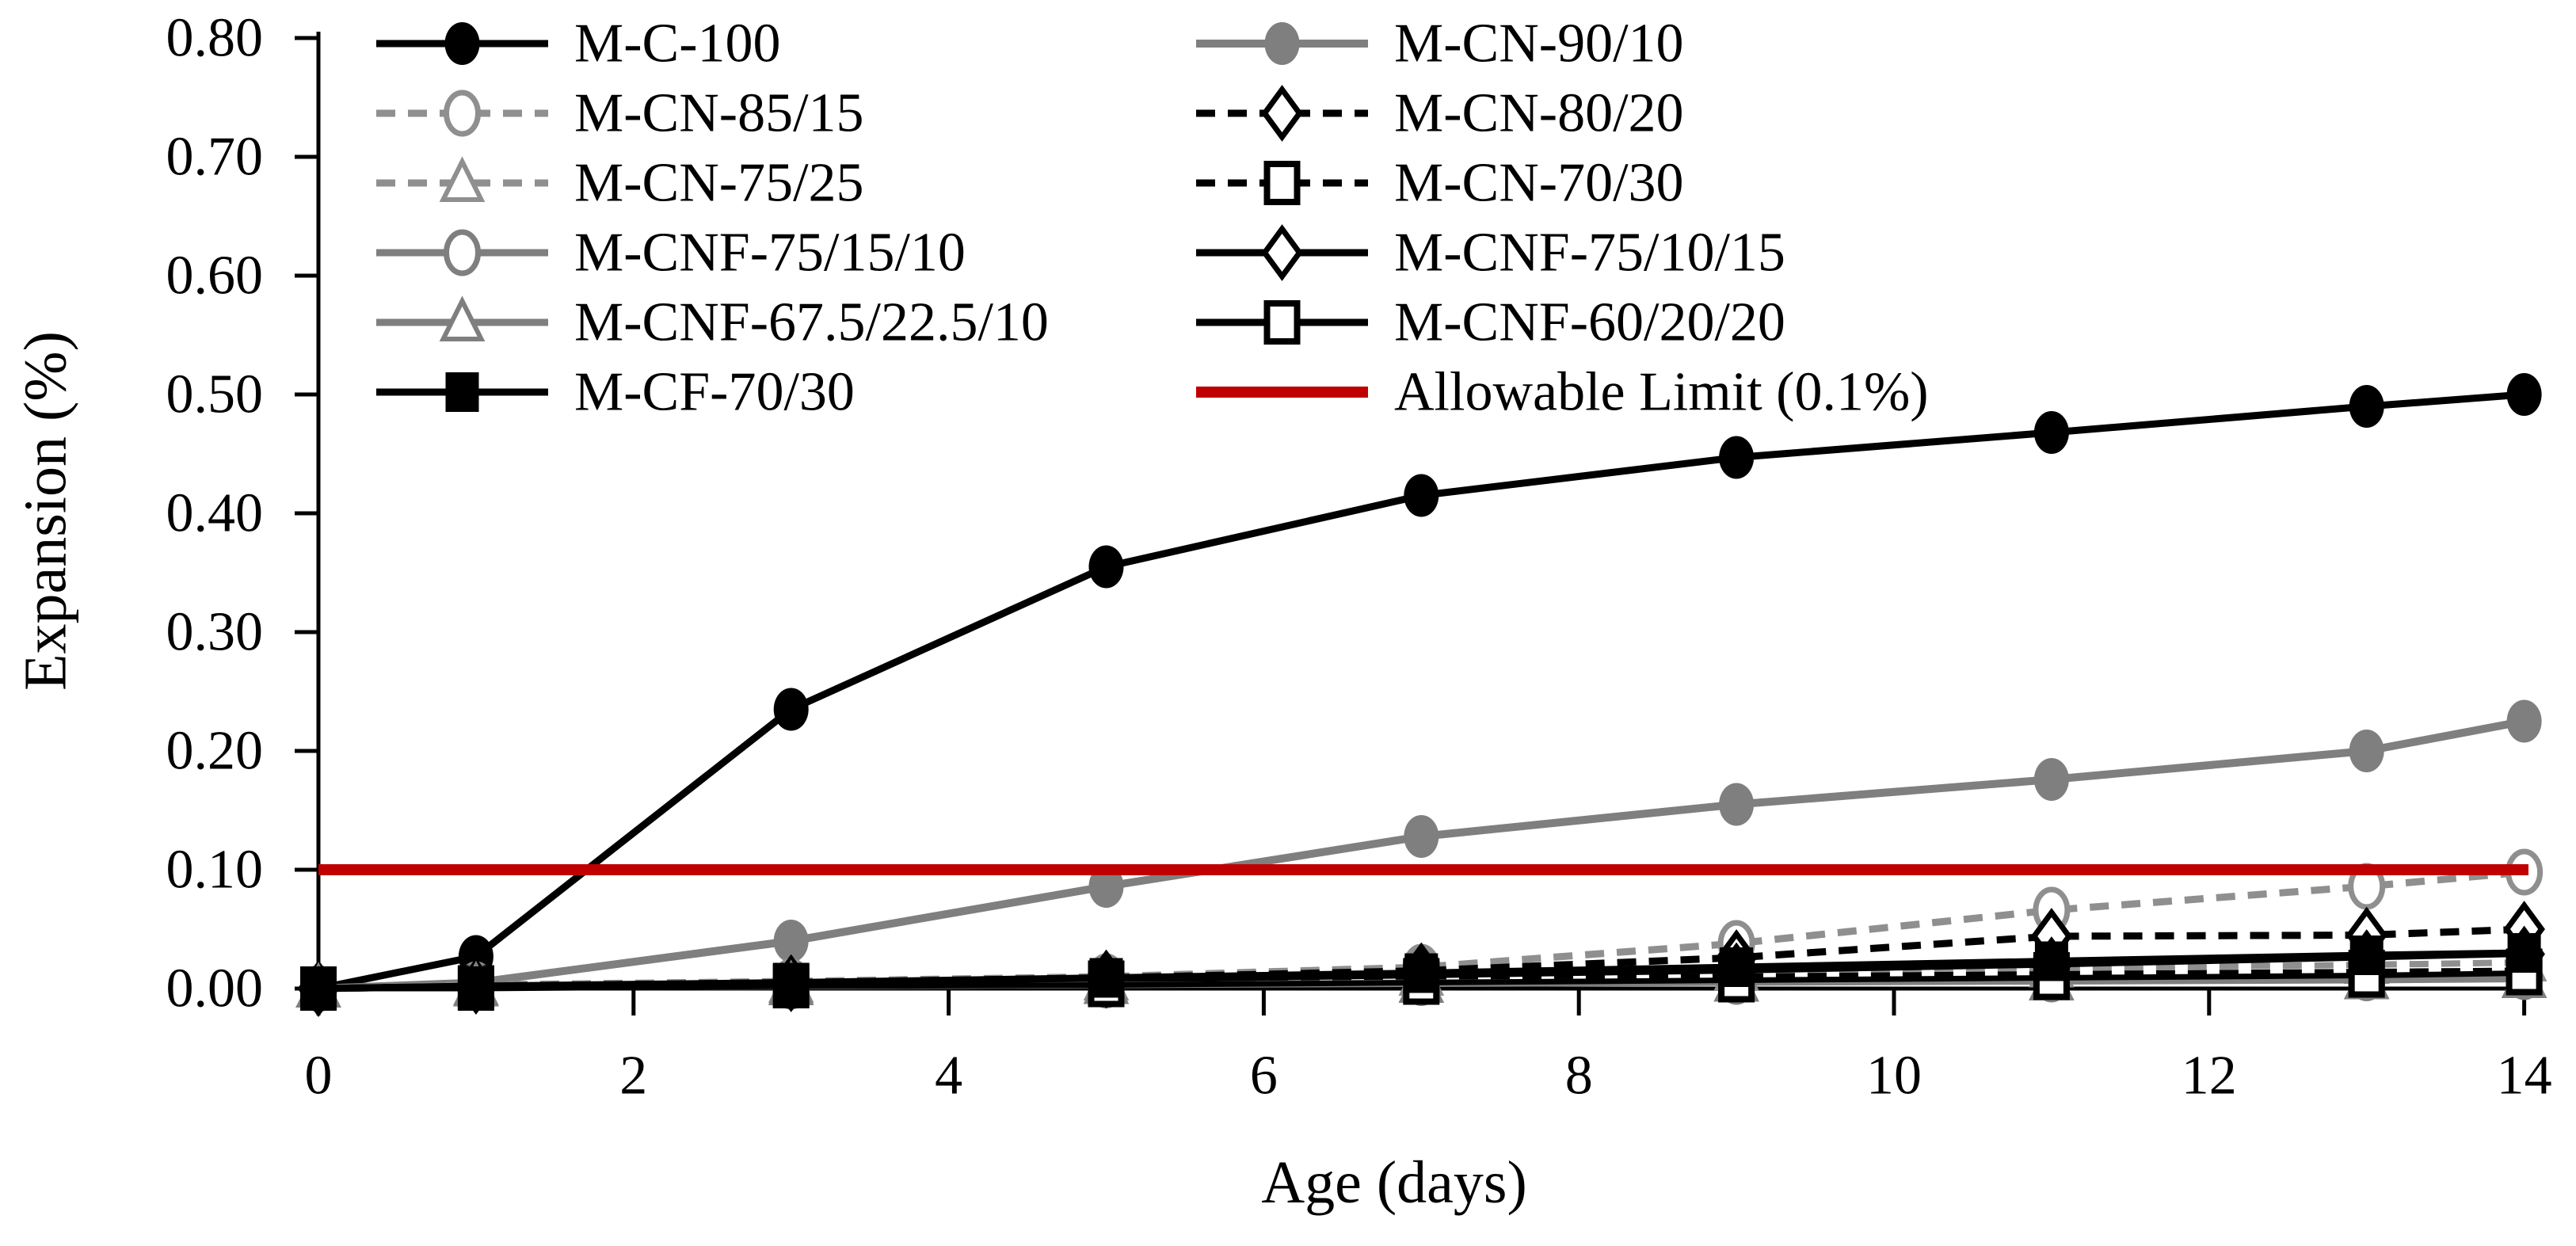 The image size is (2576, 1246). What do you see at coordinates (1539, 183) in the screenshot?
I see `legend-label: M-CN-70/30` at bounding box center [1539, 183].